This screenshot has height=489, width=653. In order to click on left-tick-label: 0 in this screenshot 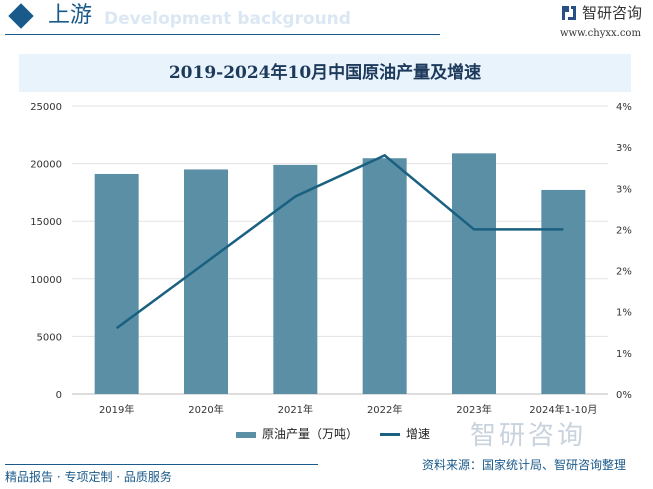, I will do `click(59, 395)`.